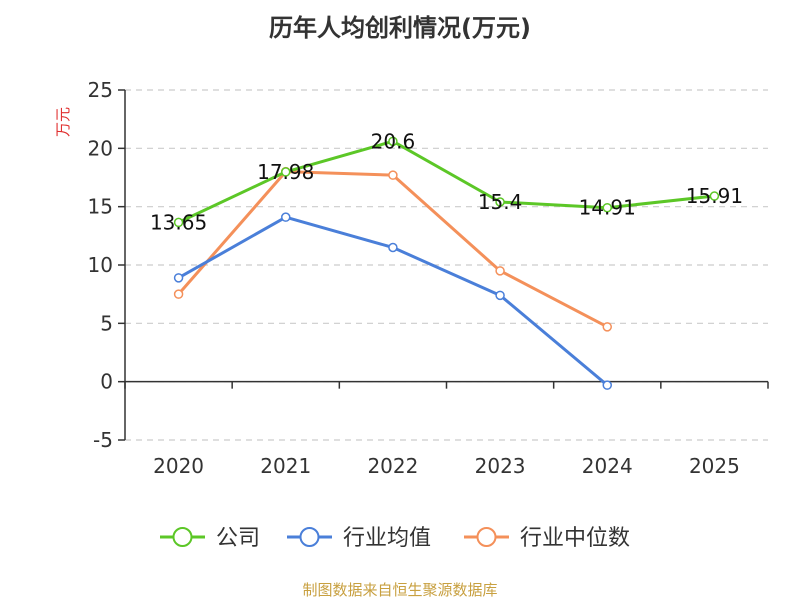 The height and width of the screenshot is (600, 800). What do you see at coordinates (103, 440) in the screenshot?
I see `y-tick-label: -5` at bounding box center [103, 440].